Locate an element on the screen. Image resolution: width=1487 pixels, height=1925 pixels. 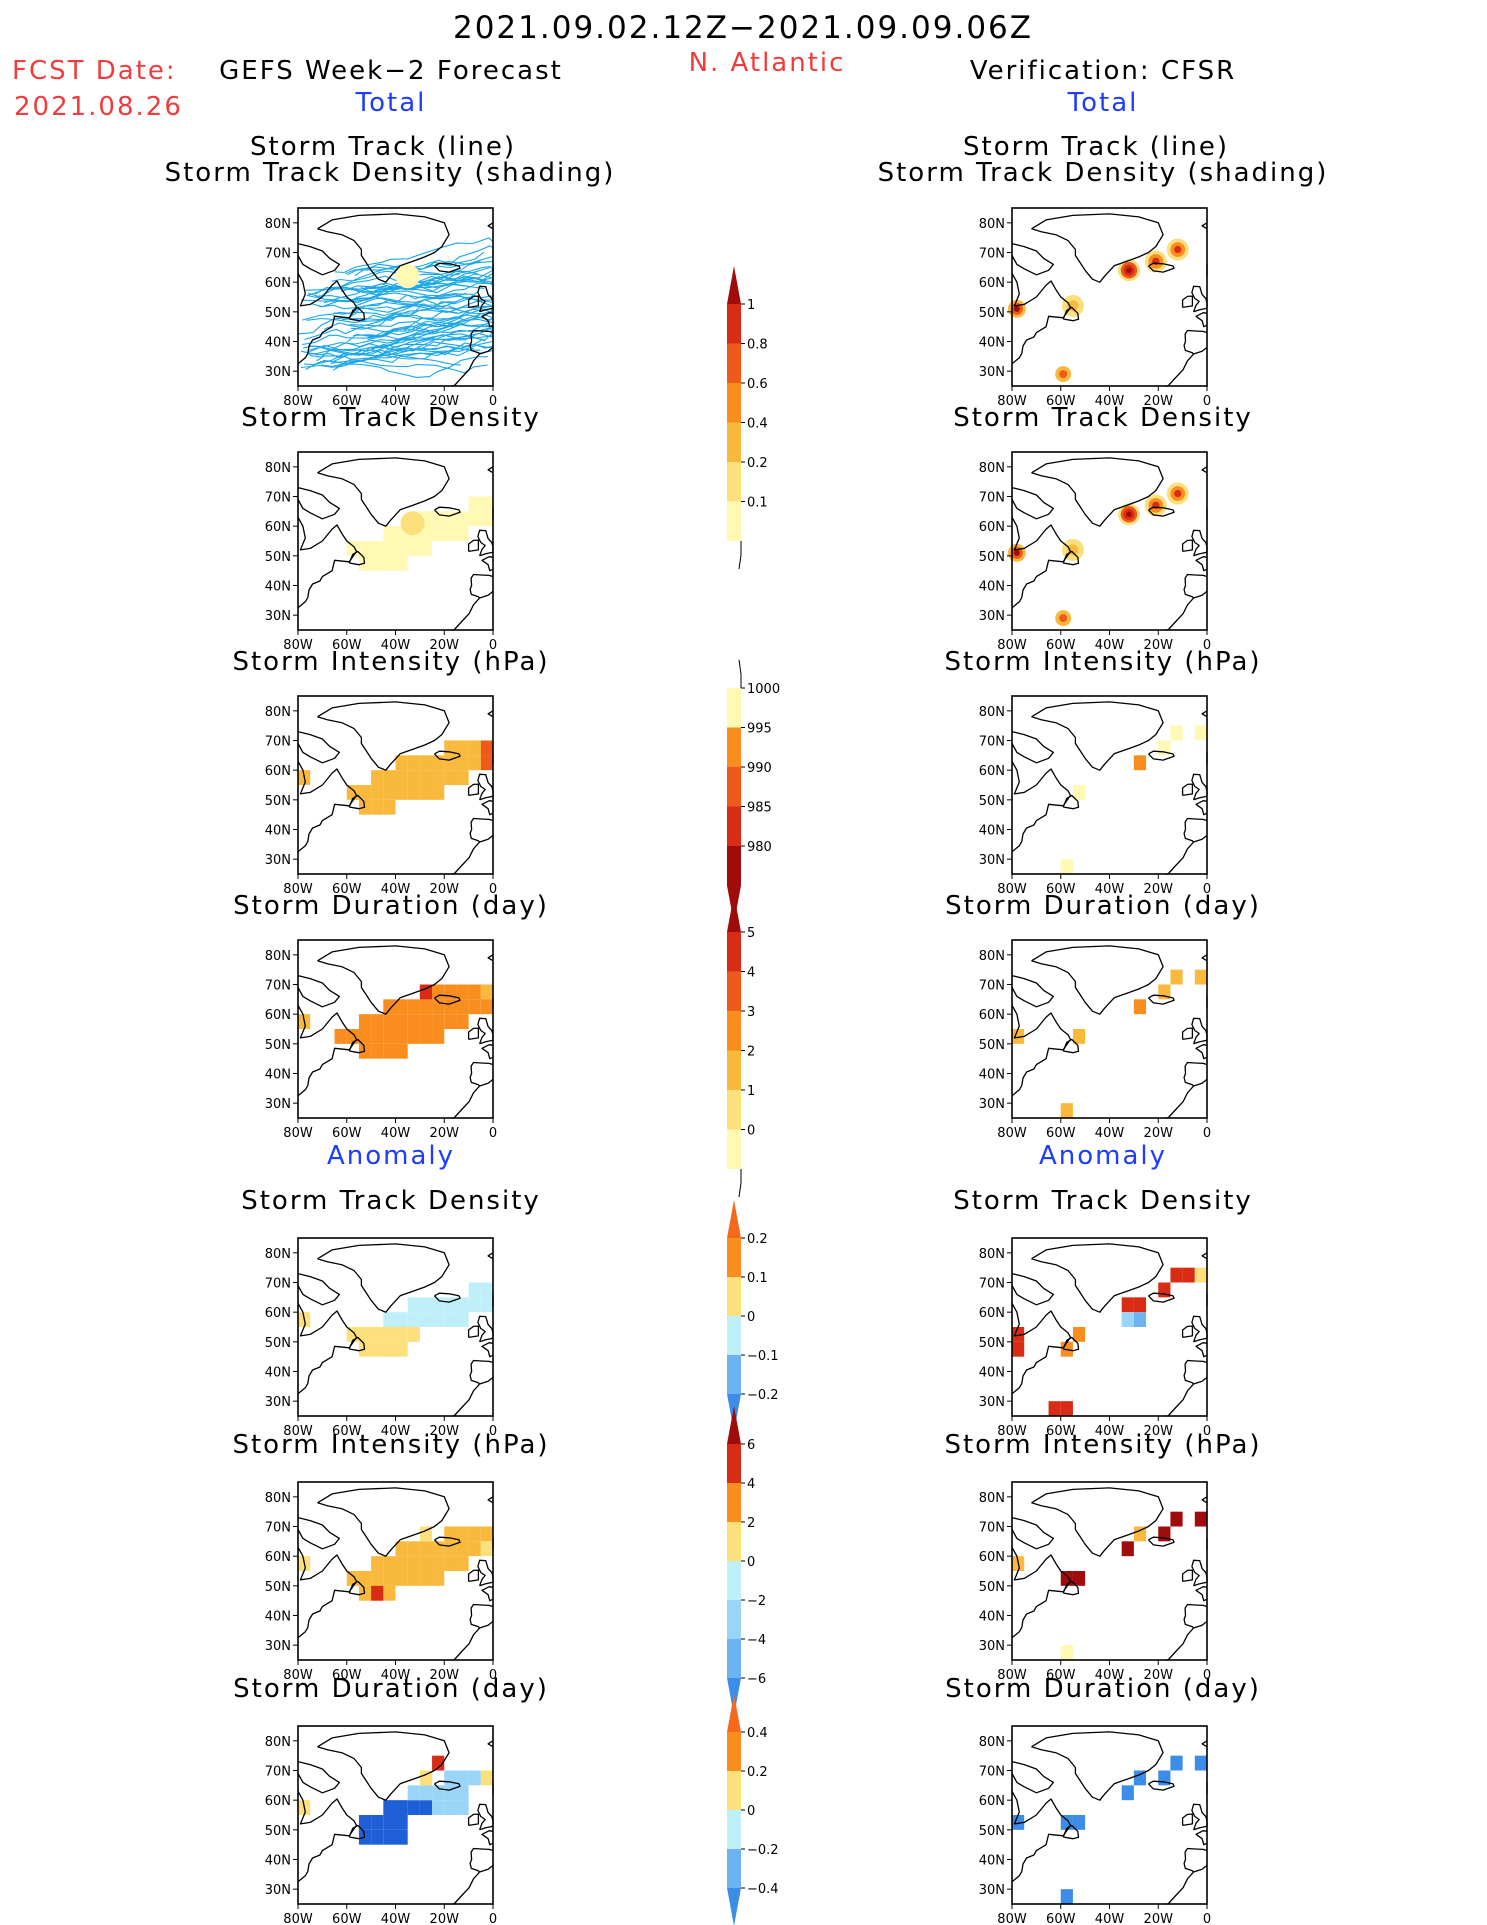
right-p3-ytick-label-80N: 80N is located at coordinates (992, 712).